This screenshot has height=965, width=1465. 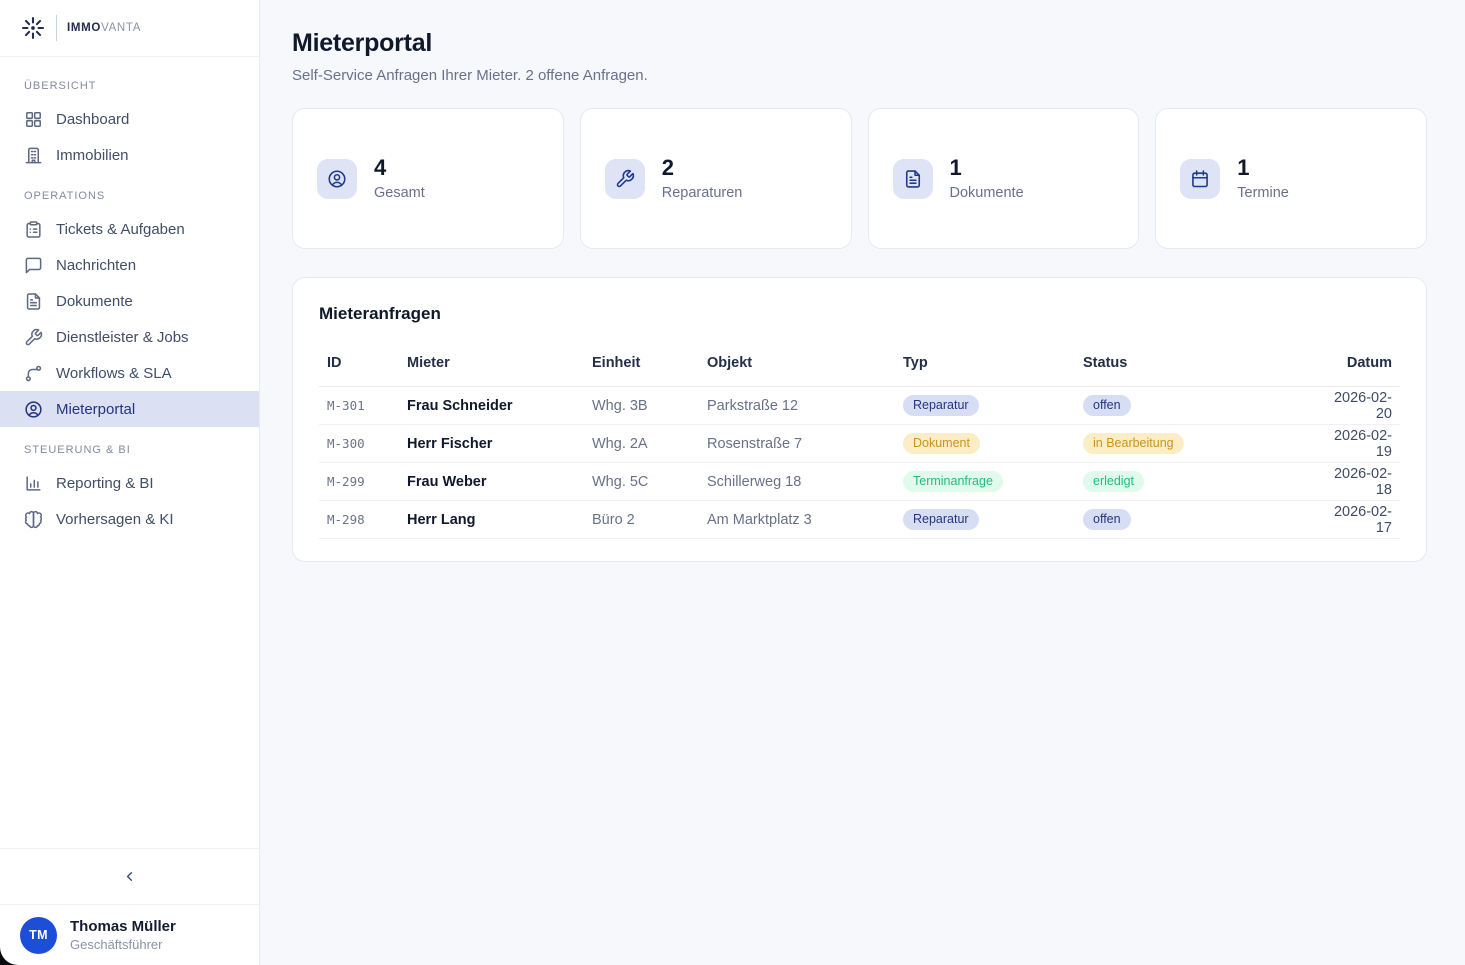 I want to click on cell-typ: Reparatur, so click(x=985, y=519).